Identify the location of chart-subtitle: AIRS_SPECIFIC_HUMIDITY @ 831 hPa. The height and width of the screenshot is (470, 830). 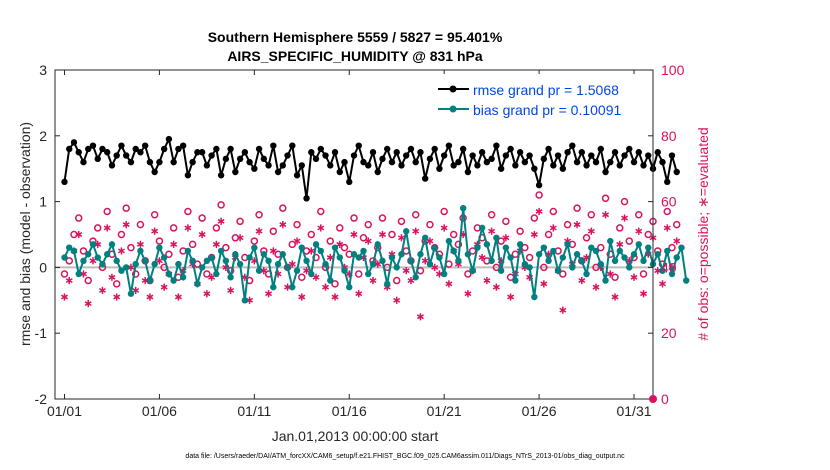
(355, 56).